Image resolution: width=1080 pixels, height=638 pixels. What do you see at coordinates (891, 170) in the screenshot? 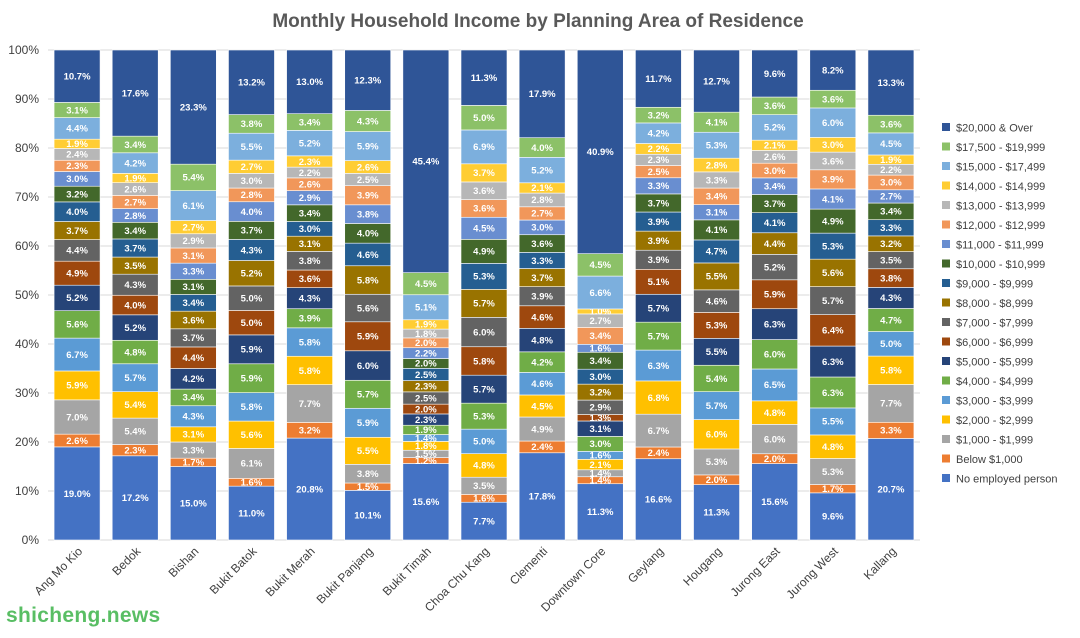
I see `data-label: 2.2%` at bounding box center [891, 170].